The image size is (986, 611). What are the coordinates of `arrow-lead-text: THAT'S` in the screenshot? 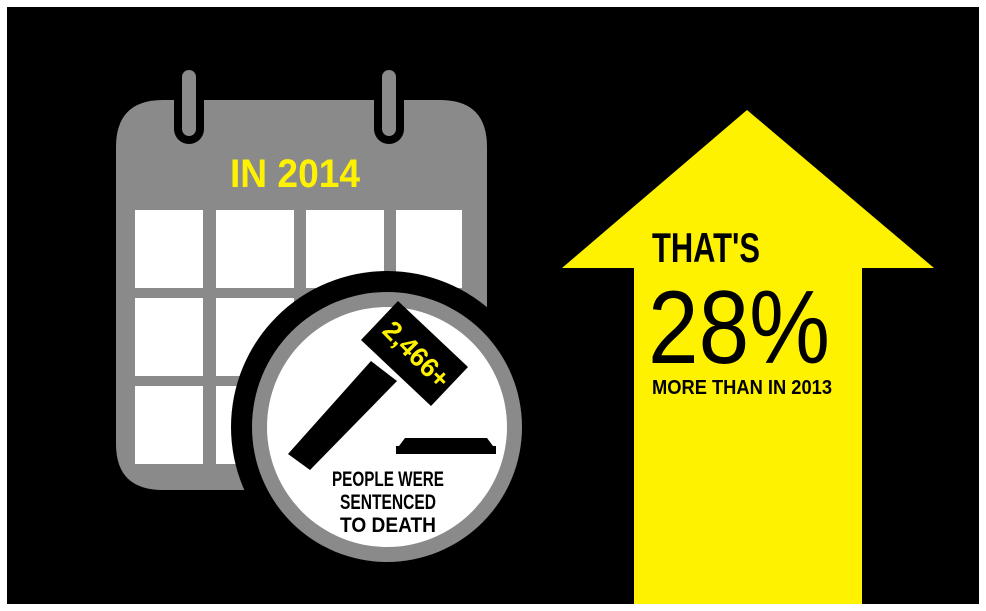 It's located at (706, 247).